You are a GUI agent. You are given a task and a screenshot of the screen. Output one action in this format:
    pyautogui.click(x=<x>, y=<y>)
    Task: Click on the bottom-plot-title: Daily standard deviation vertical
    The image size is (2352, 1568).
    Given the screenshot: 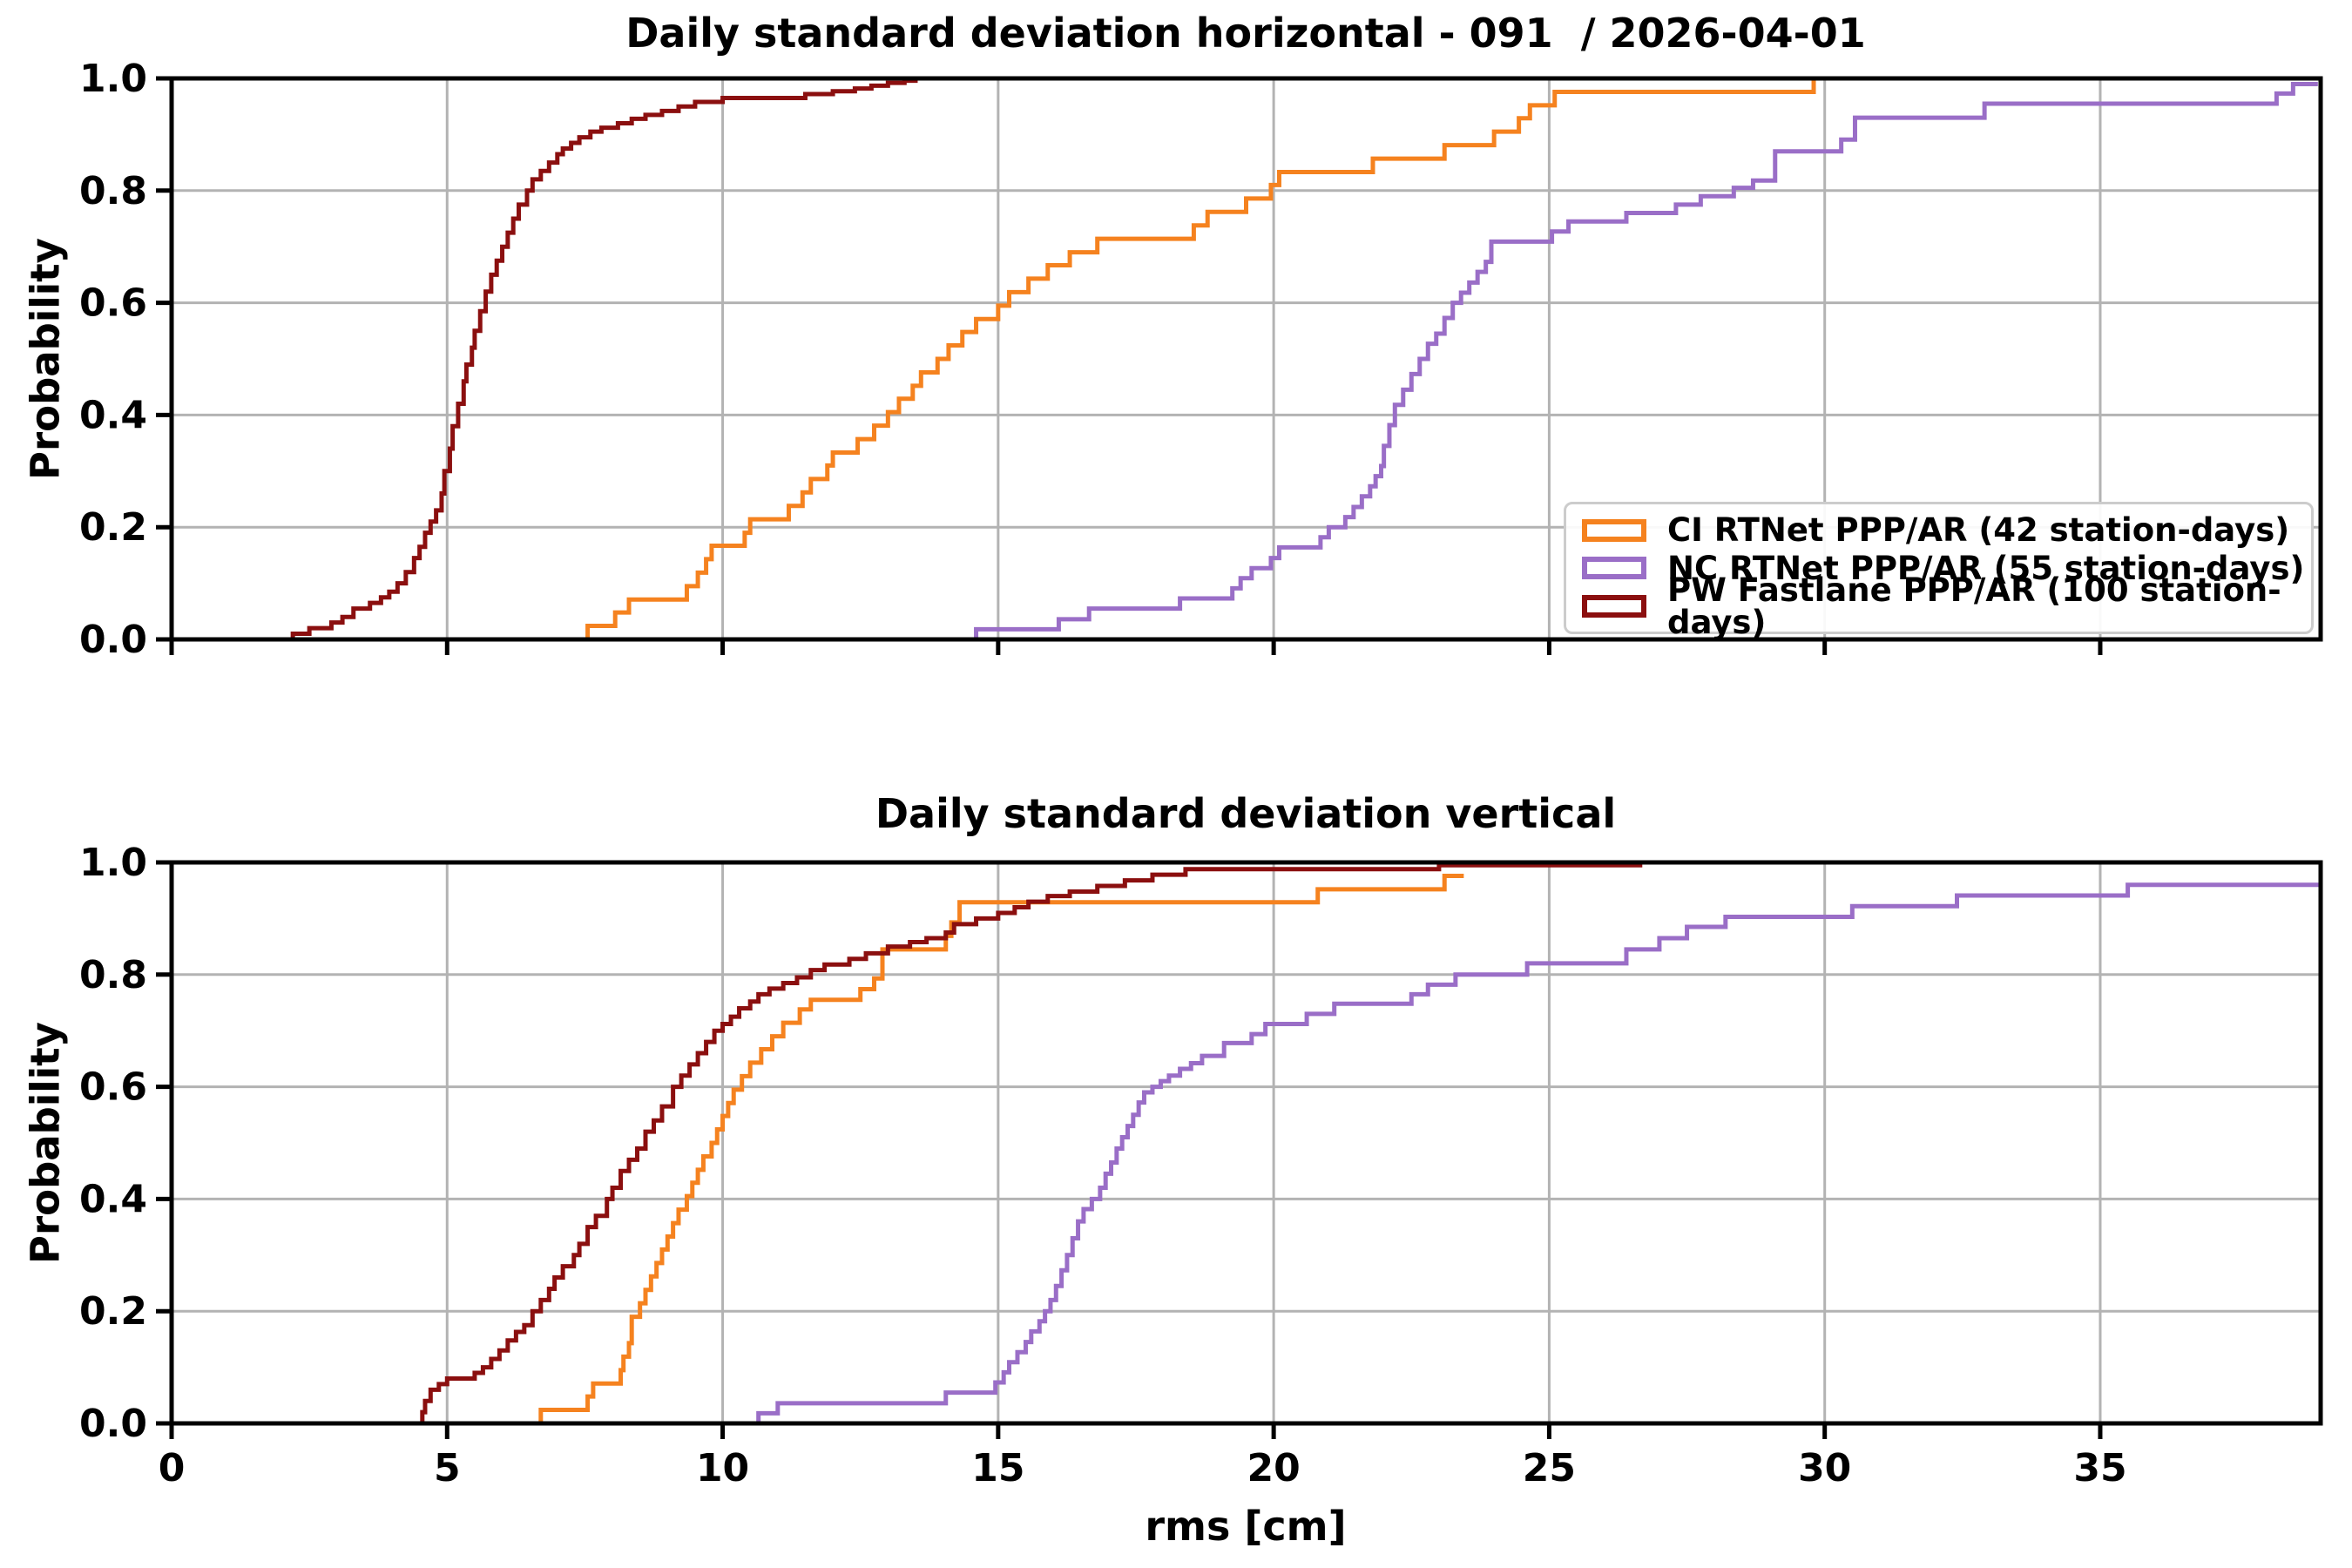 What is the action you would take?
    pyautogui.click(x=1246, y=813)
    